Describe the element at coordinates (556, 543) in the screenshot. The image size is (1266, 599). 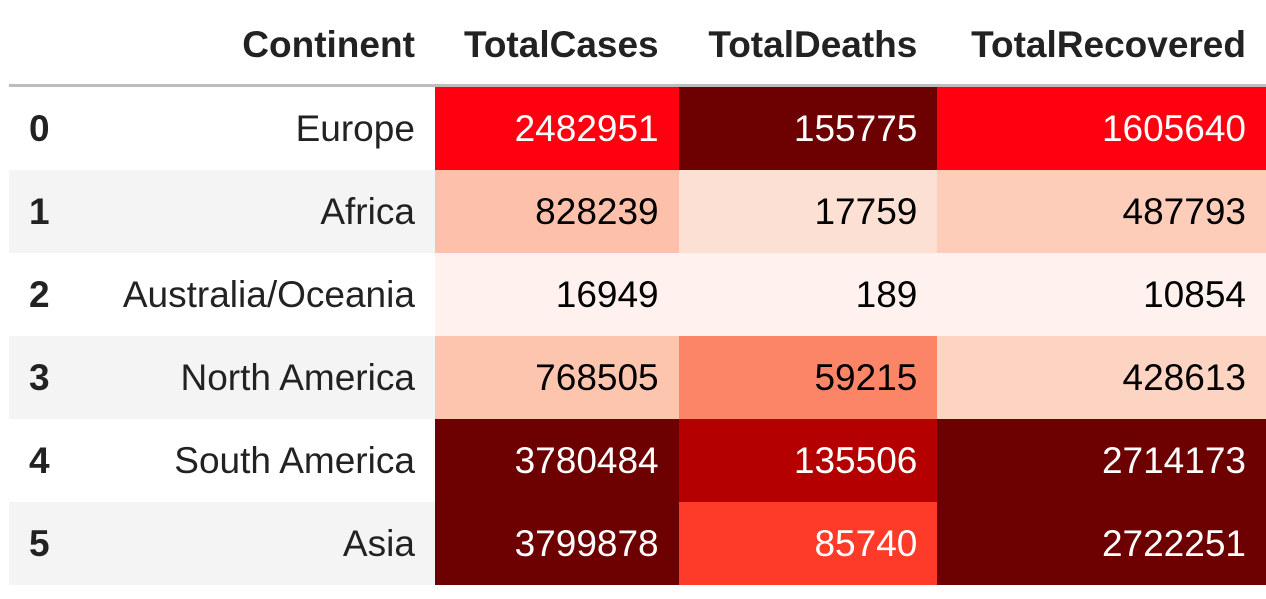
I see `heatmap-cell-totalcases: 3799878` at that location.